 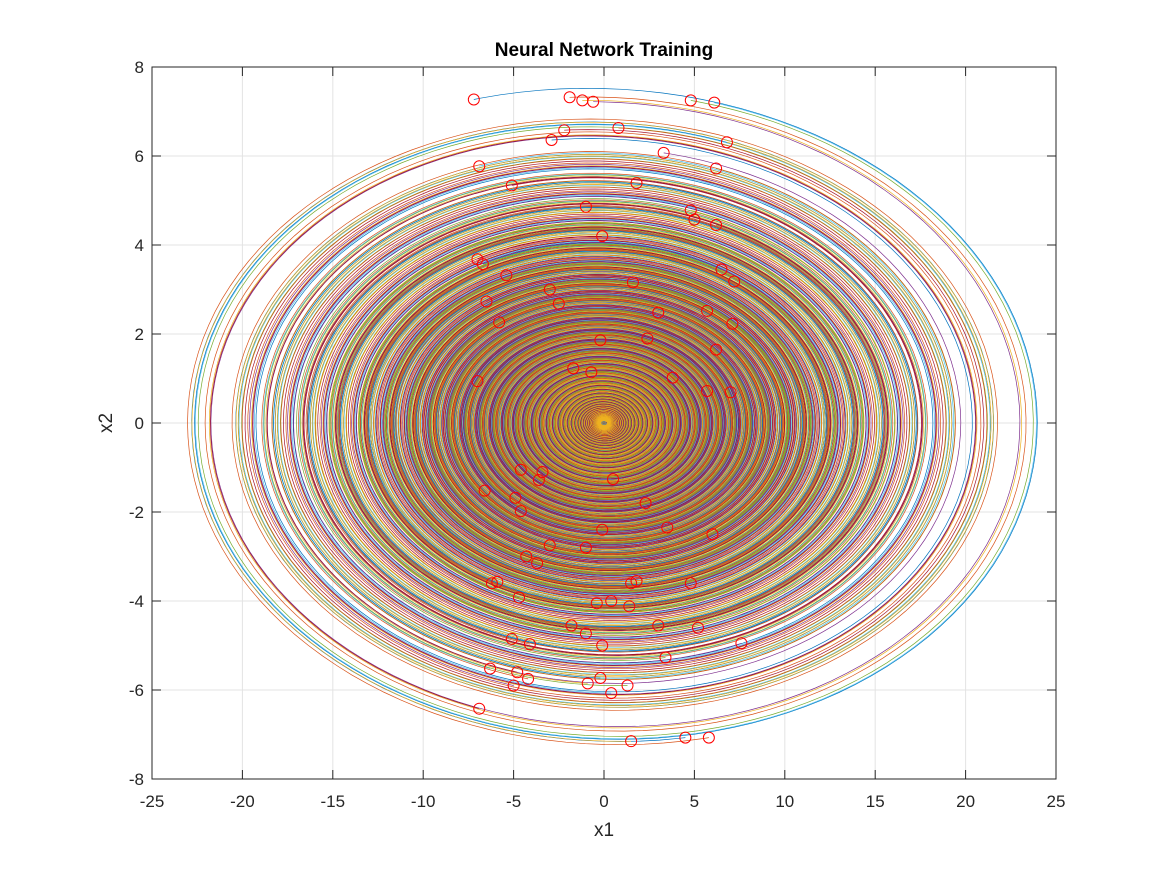 I want to click on y-tick-labels: -8 -6 -4 -2 0 2 4 6 8, so click(x=136, y=423).